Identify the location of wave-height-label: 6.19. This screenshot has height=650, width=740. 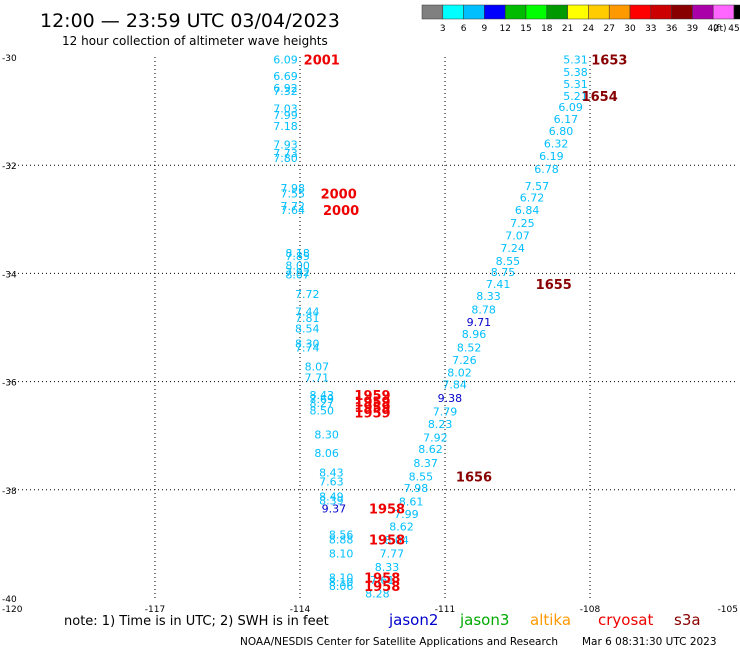
(551, 156).